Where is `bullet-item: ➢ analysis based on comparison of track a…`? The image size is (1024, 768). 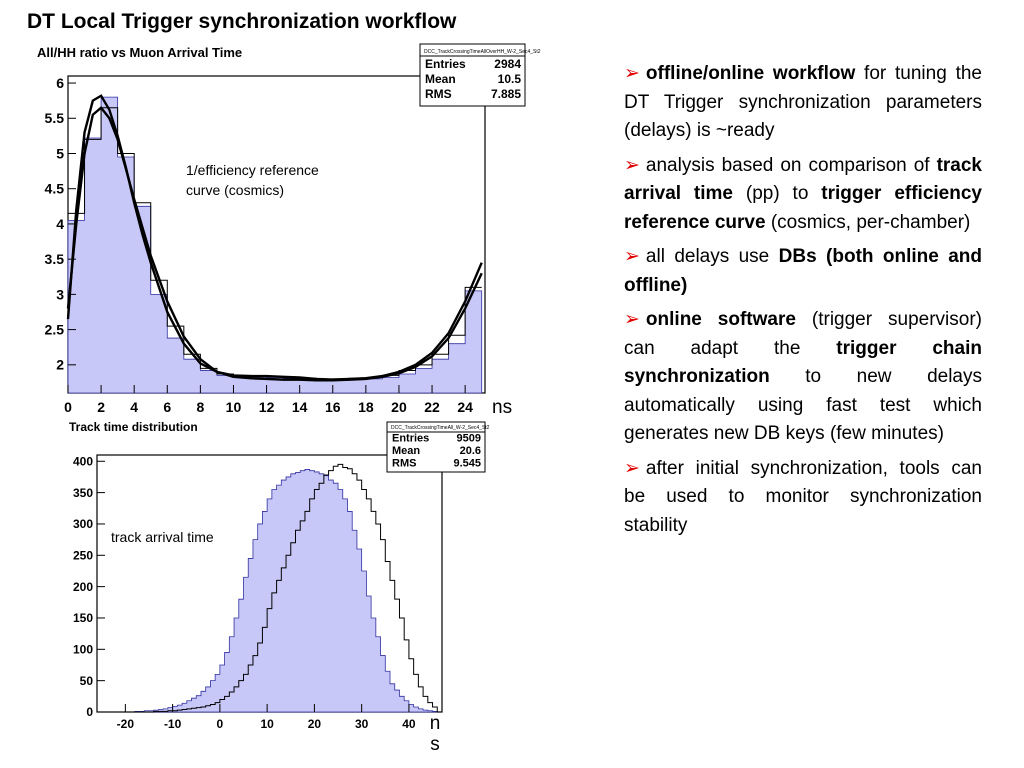 bullet-item: ➢ analysis based on comparison of track a… is located at coordinates (803, 195).